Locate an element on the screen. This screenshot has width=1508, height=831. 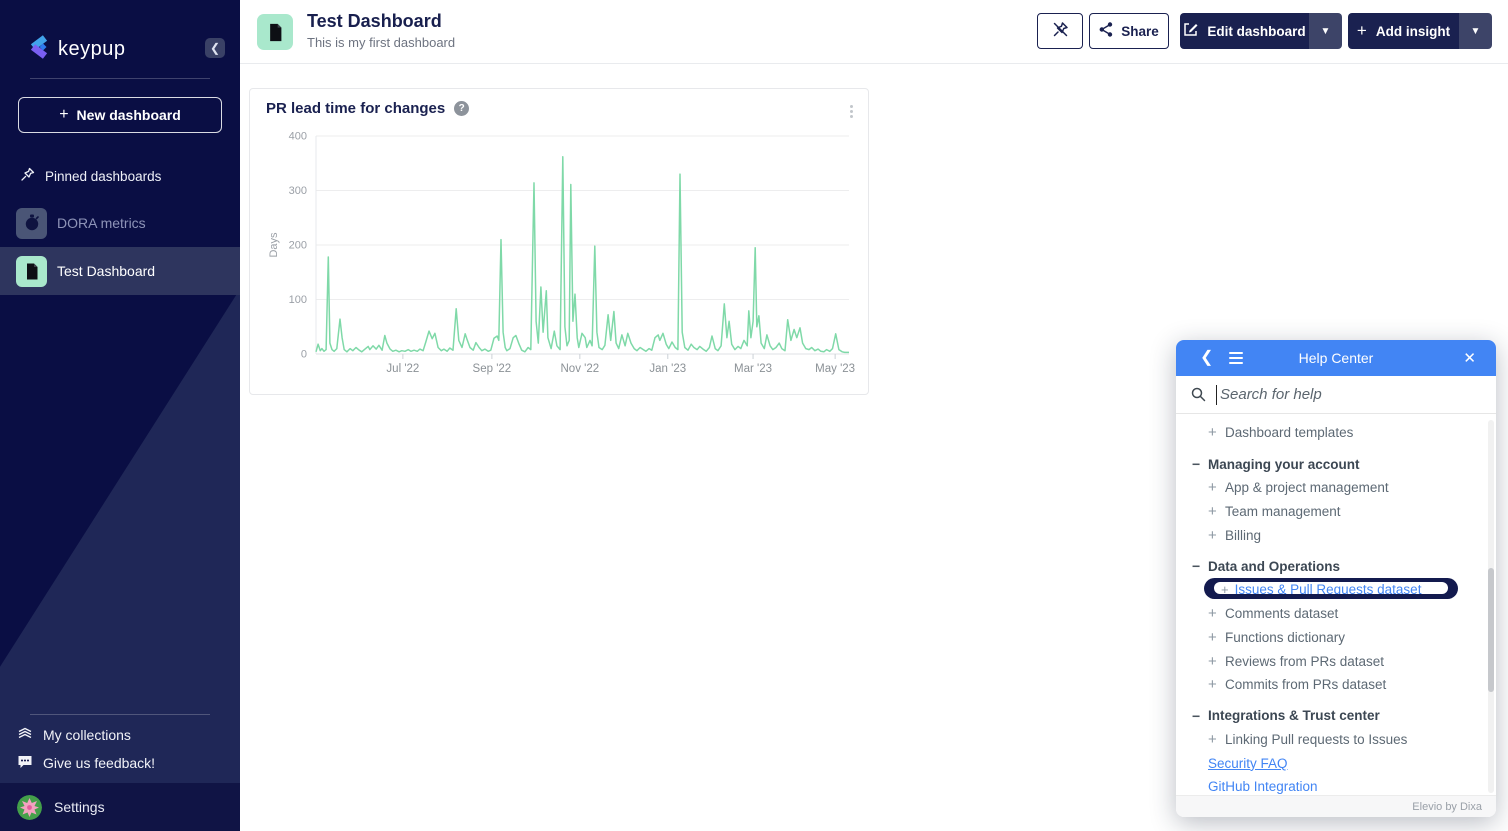
sidebar-item-test-dashboard: Test Dashboard is located at coordinates (120, 271).